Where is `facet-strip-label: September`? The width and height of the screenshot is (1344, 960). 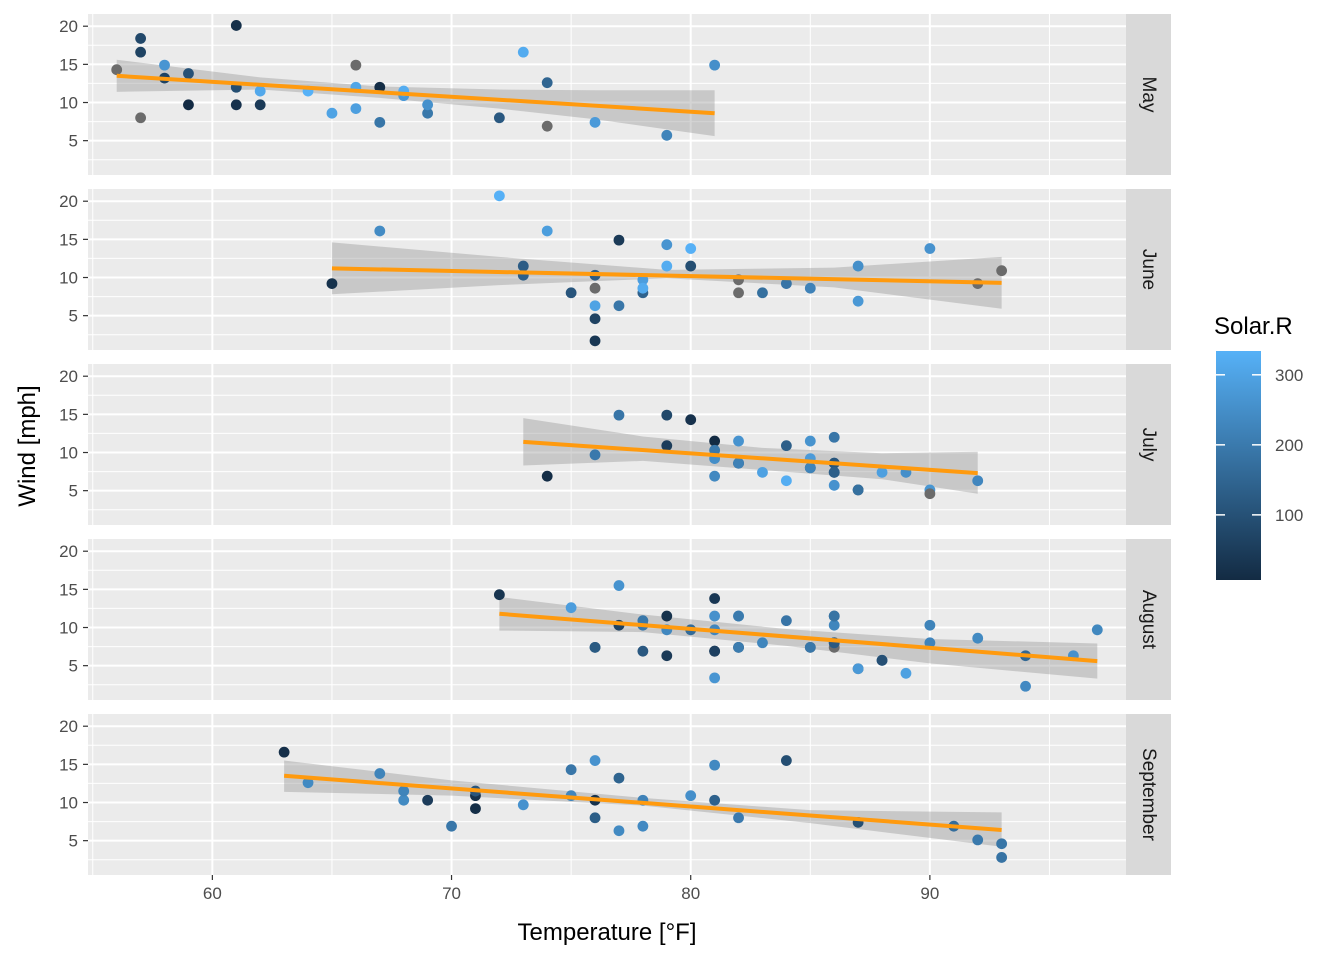
facet-strip-label: September is located at coordinates (1148, 795).